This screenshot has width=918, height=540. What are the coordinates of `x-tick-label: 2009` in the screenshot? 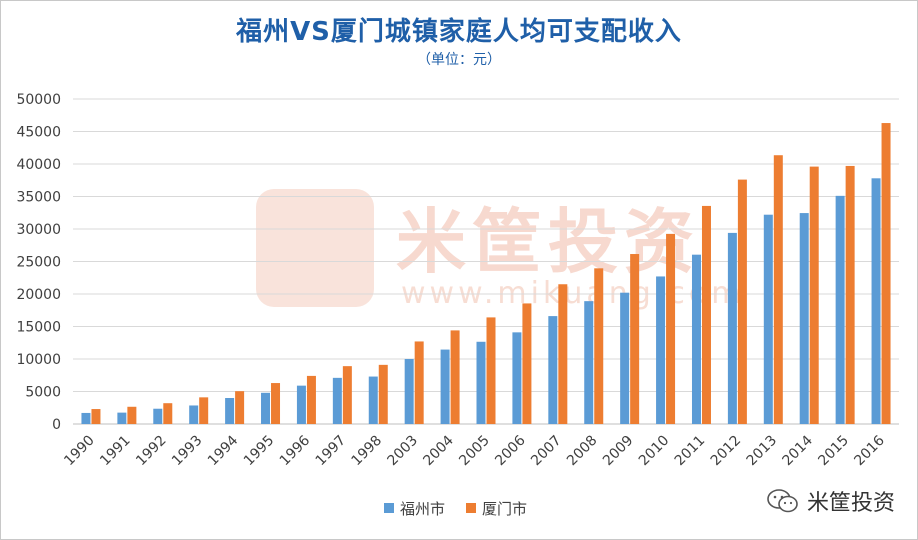 It's located at (618, 451).